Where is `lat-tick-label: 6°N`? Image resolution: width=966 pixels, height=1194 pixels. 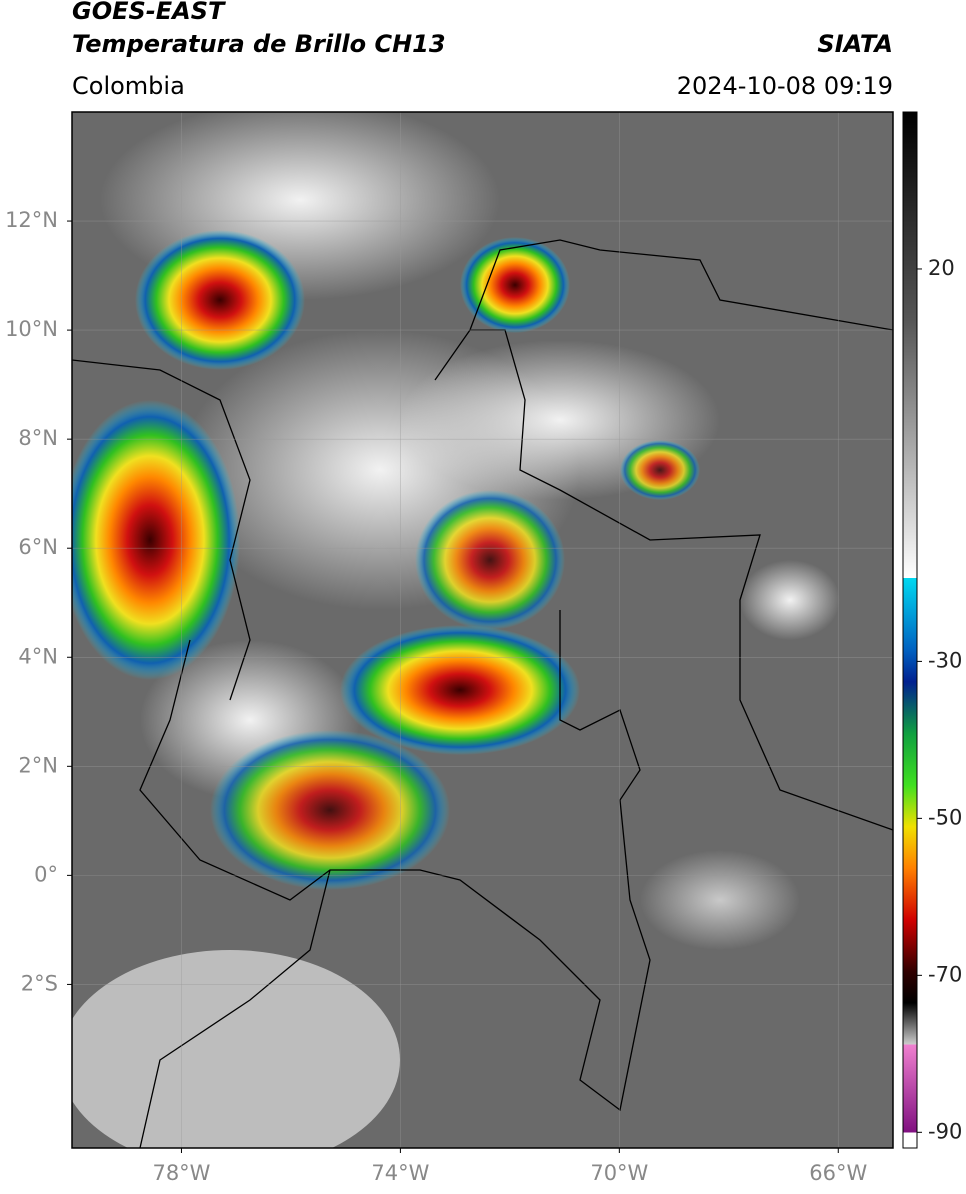
lat-tick-label: 6°N is located at coordinates (38, 547).